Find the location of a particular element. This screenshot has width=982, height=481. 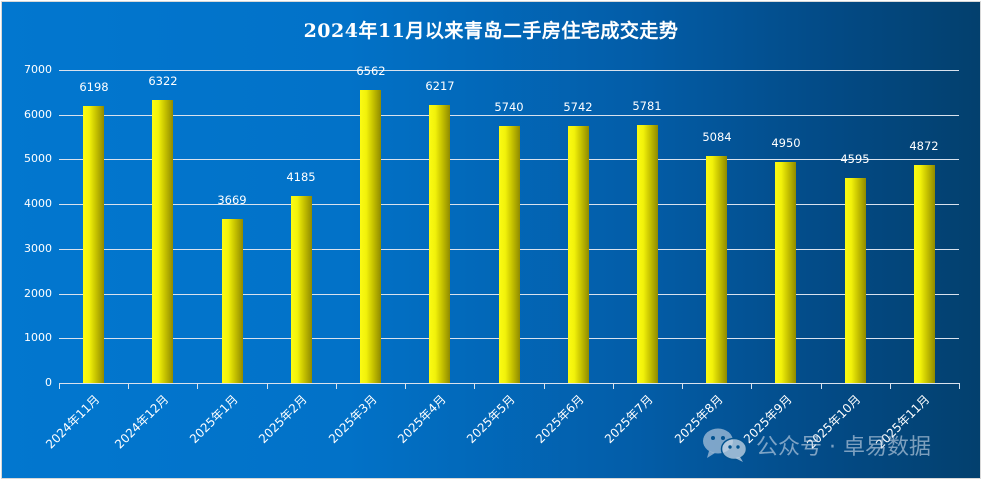

x-category-label: 2024年11月 is located at coordinates (73, 422).